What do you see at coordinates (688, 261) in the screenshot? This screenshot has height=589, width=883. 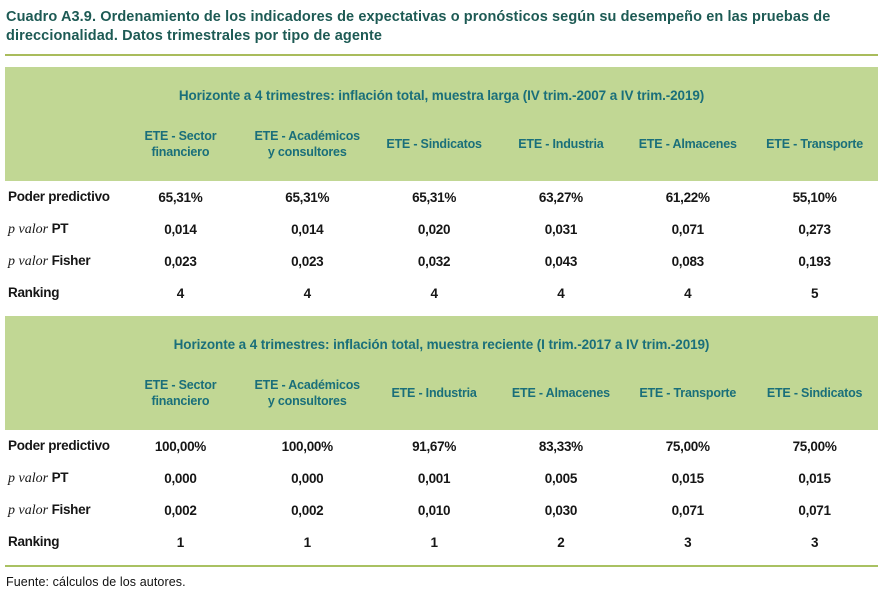 I see `data-cell: 0,083` at bounding box center [688, 261].